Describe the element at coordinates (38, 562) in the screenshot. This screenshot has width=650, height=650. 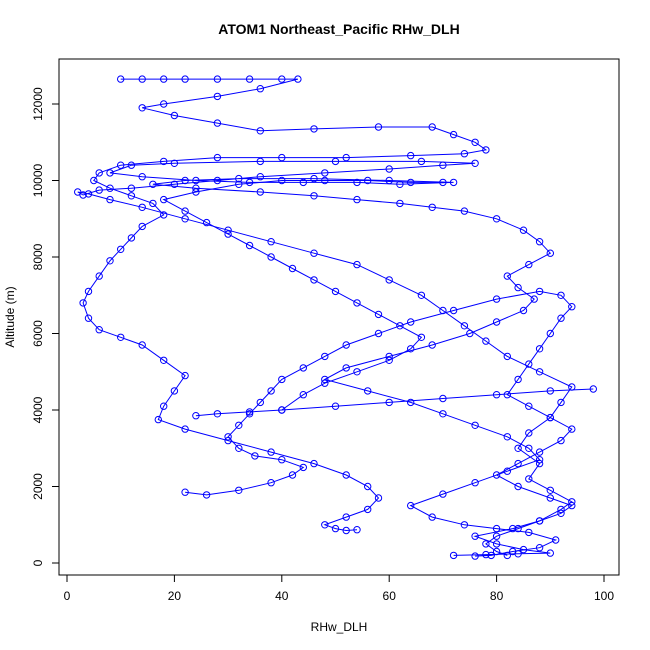
I see `y-tick-label: 0` at that location.